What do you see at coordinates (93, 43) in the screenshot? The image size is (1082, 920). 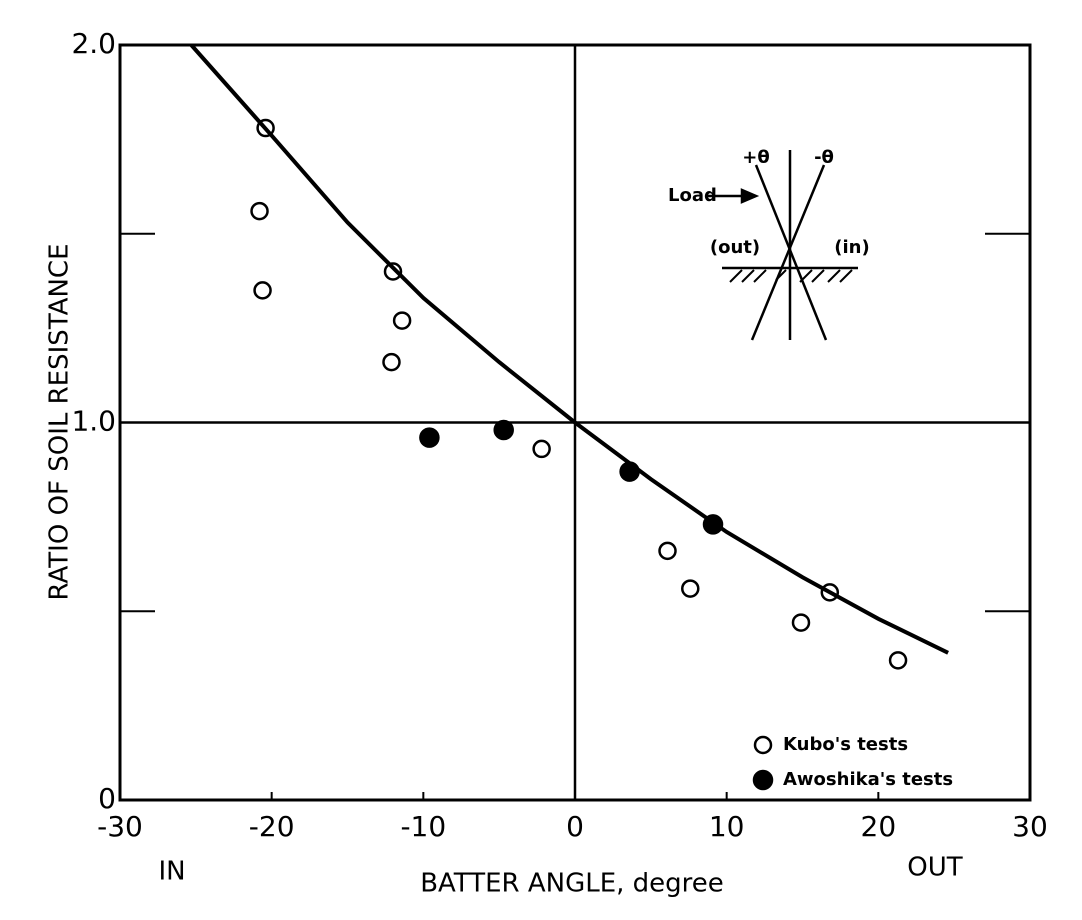 I see `y-tick-label: 2.0` at bounding box center [93, 43].